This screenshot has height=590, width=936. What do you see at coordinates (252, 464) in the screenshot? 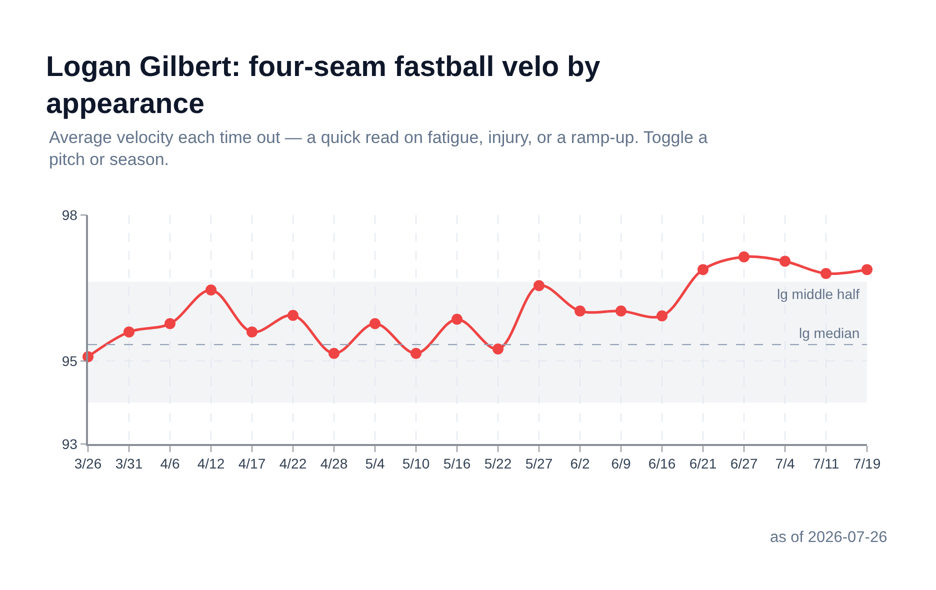
I see `x-tick-label: 4/17` at bounding box center [252, 464].